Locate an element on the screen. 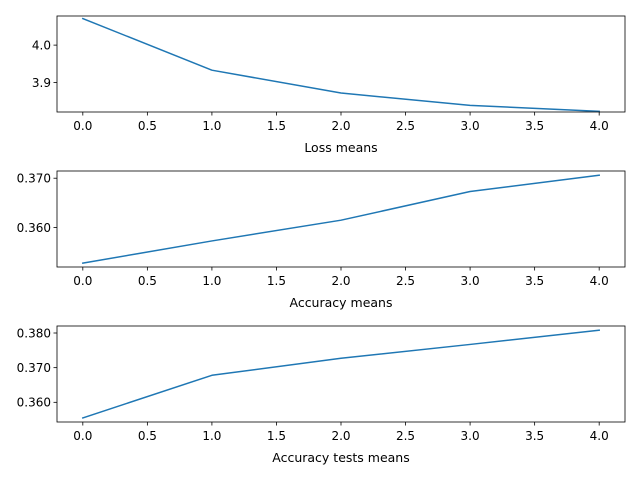 Image resolution: width=640 pixels, height=480 pixels. loss-means-x-tick-label: 1.0 is located at coordinates (211, 126).